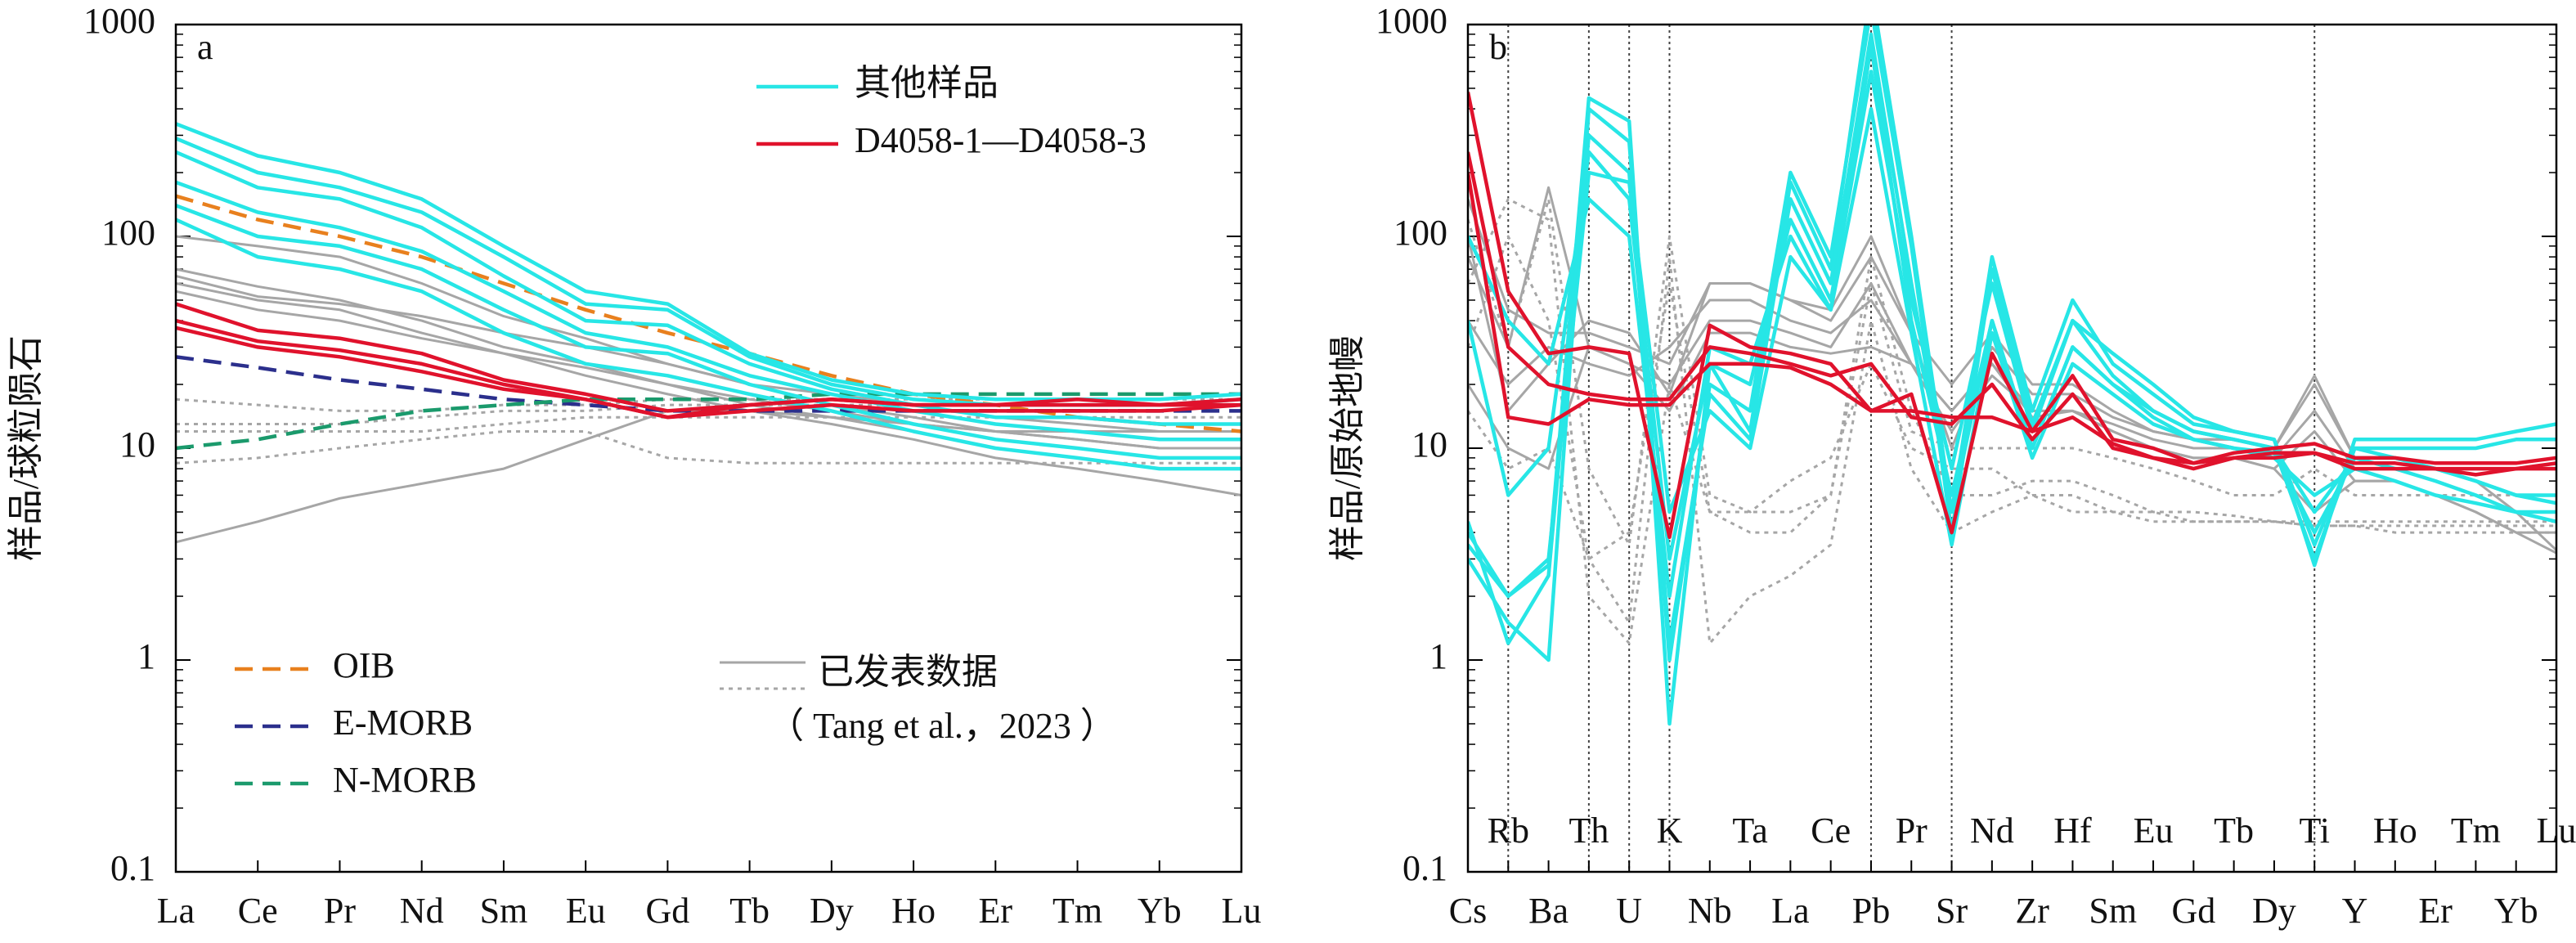 This screenshot has width=2576, height=943. I want to click on x-tick-label: Hf, so click(2073, 831).